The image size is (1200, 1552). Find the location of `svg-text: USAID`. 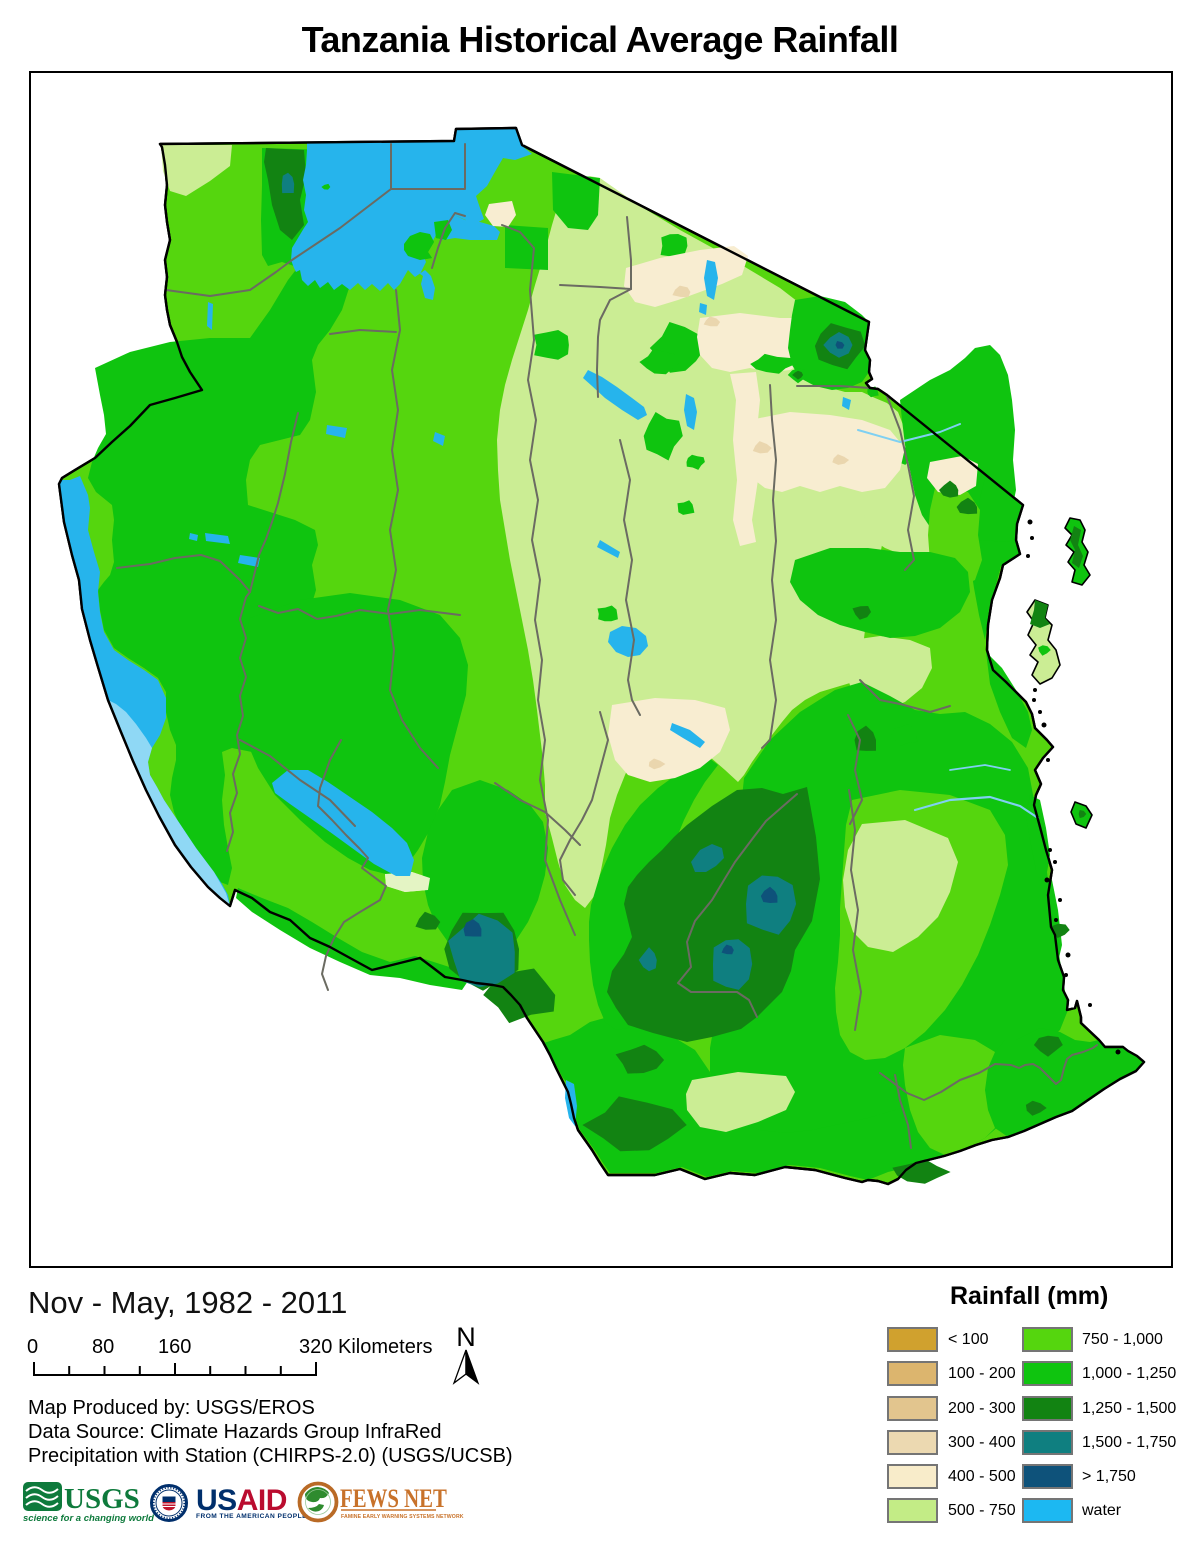

svg-text: USAID is located at coordinates (241, 1500).